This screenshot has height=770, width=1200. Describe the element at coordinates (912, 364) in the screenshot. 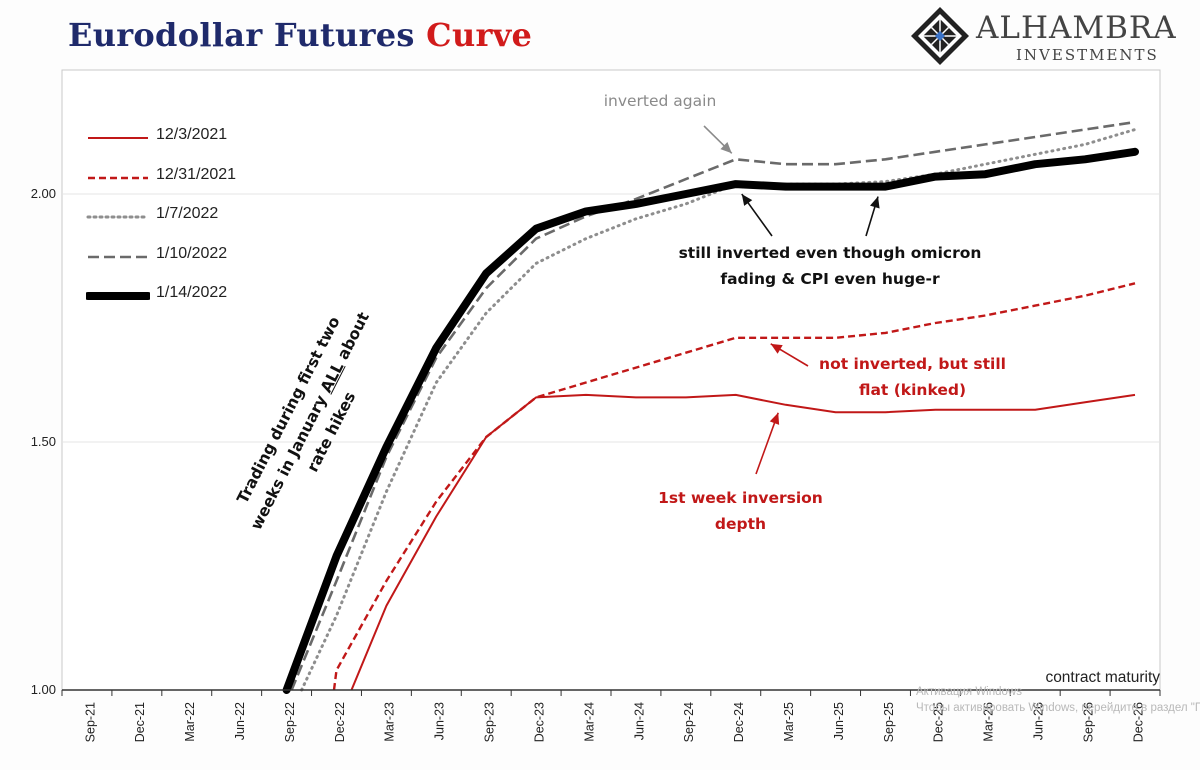

I see `annotation-text: not inverted, but still` at that location.